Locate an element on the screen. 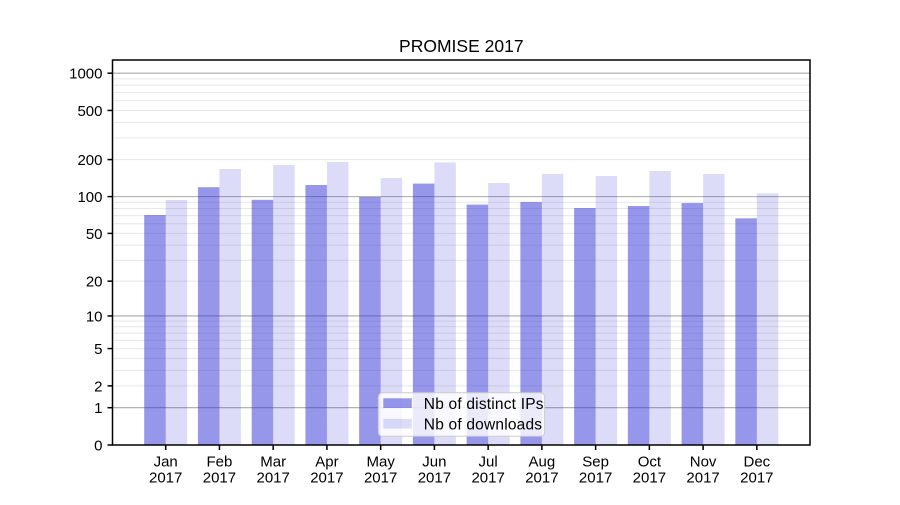 This screenshot has width=900, height=505. svg-text: PROMISE 2017 is located at coordinates (461, 46).